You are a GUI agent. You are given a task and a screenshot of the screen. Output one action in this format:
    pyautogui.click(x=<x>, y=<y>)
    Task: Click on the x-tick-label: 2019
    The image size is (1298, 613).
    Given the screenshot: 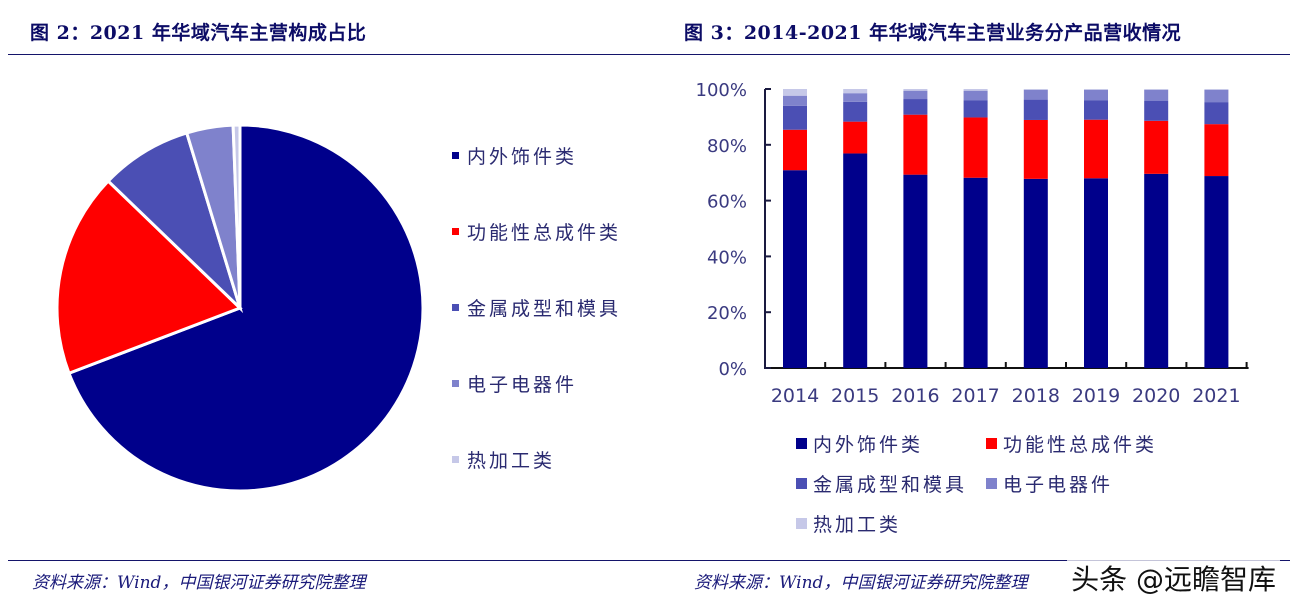 What is the action you would take?
    pyautogui.click(x=1096, y=396)
    